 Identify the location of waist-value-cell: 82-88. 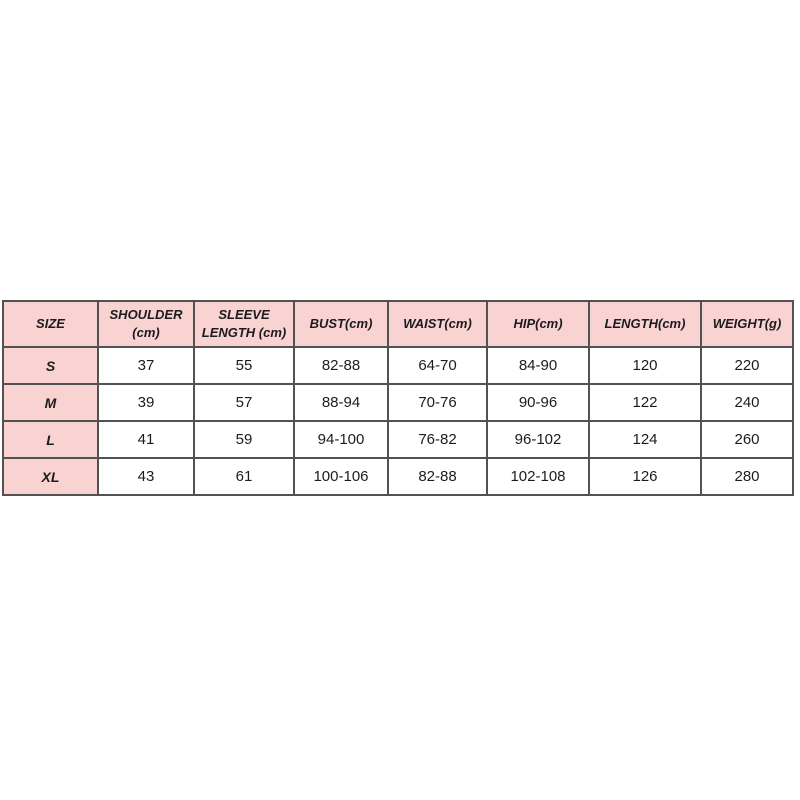
(437, 476).